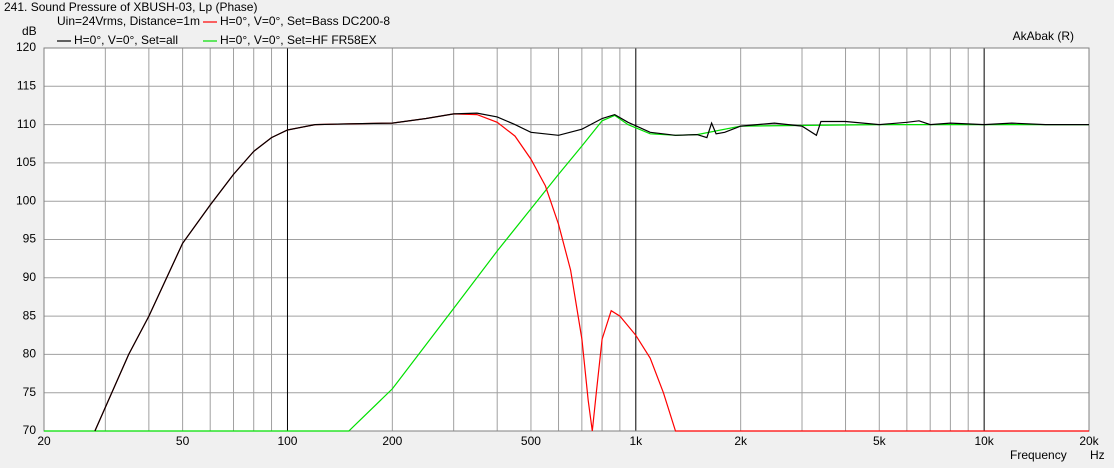 The image size is (1114, 468). I want to click on y-tick-label: 90, so click(30, 277).